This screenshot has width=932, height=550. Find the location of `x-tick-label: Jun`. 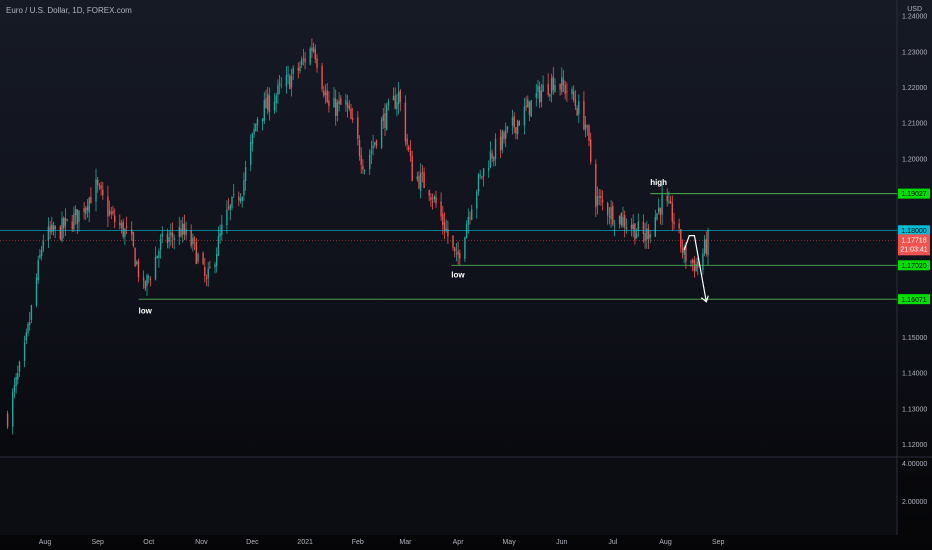

x-tick-label: Jun is located at coordinates (561, 542).